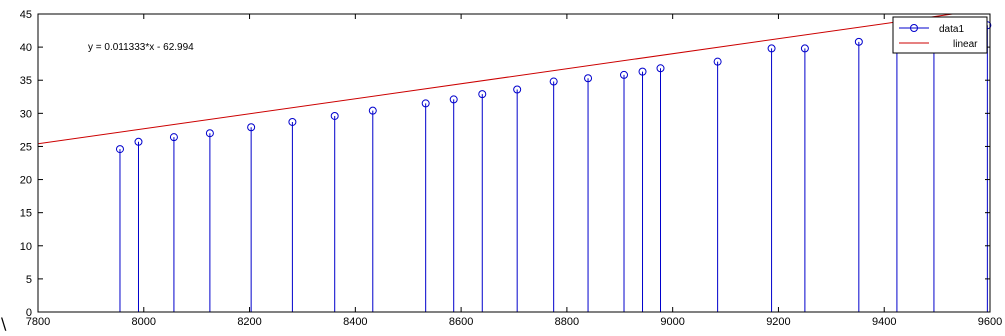 Image resolution: width=1005 pixels, height=336 pixels. What do you see at coordinates (26, 181) in the screenshot?
I see `y-tick-label: 20` at bounding box center [26, 181].